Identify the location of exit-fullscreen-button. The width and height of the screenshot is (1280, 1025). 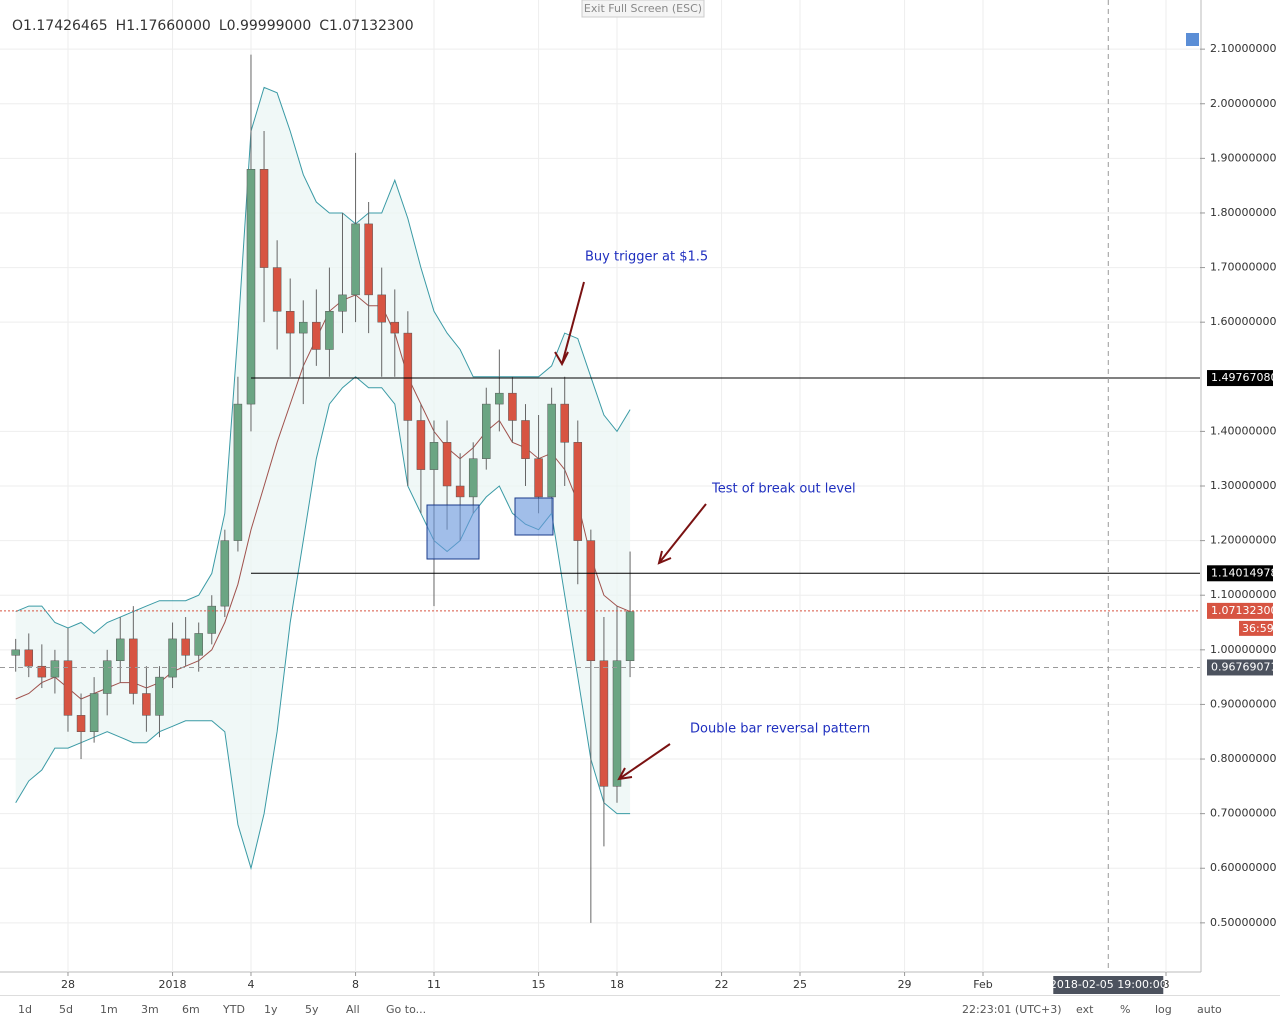
(643, 9).